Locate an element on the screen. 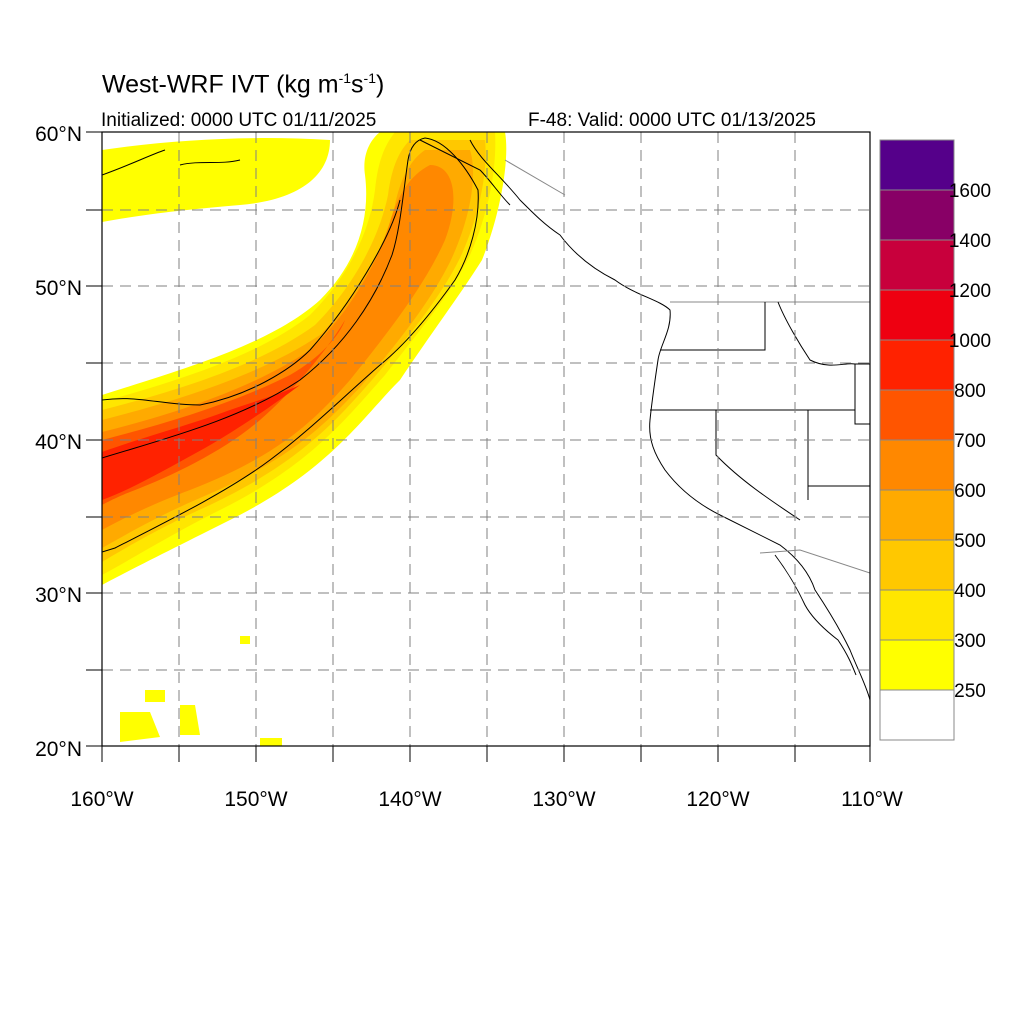  lat-axis-labels: 60°N 50°N 40°N 30°N 20°N is located at coordinates (58, 442).